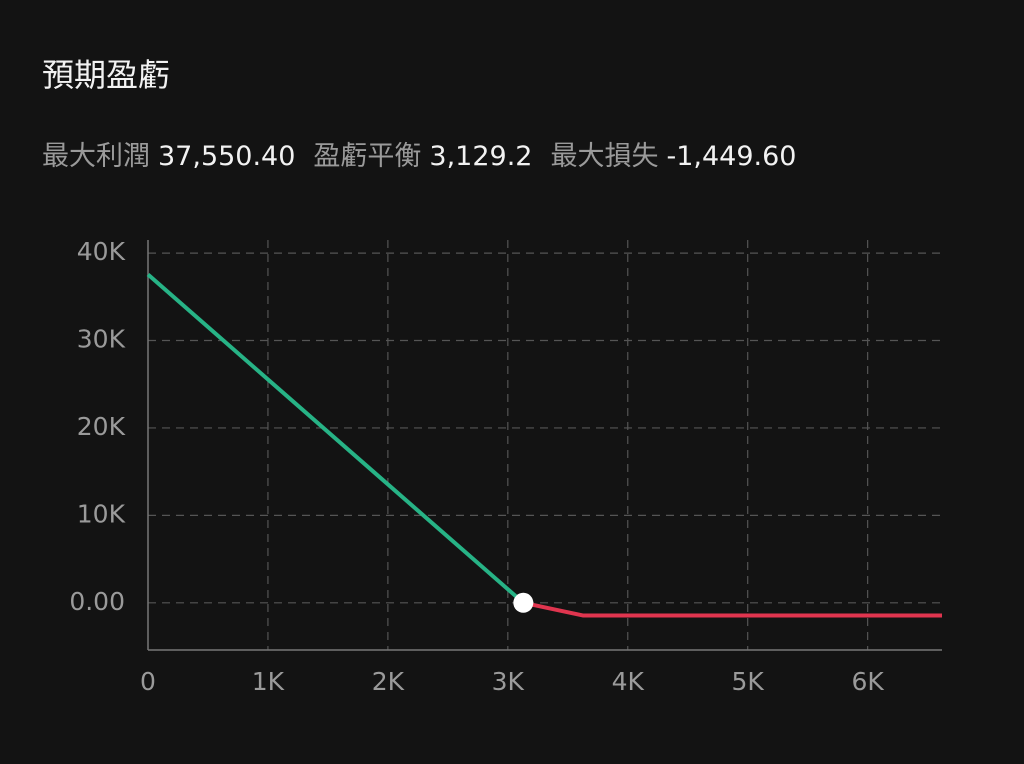 This screenshot has width=1024, height=764. I want to click on x-tick-label: 1K, so click(268, 681).